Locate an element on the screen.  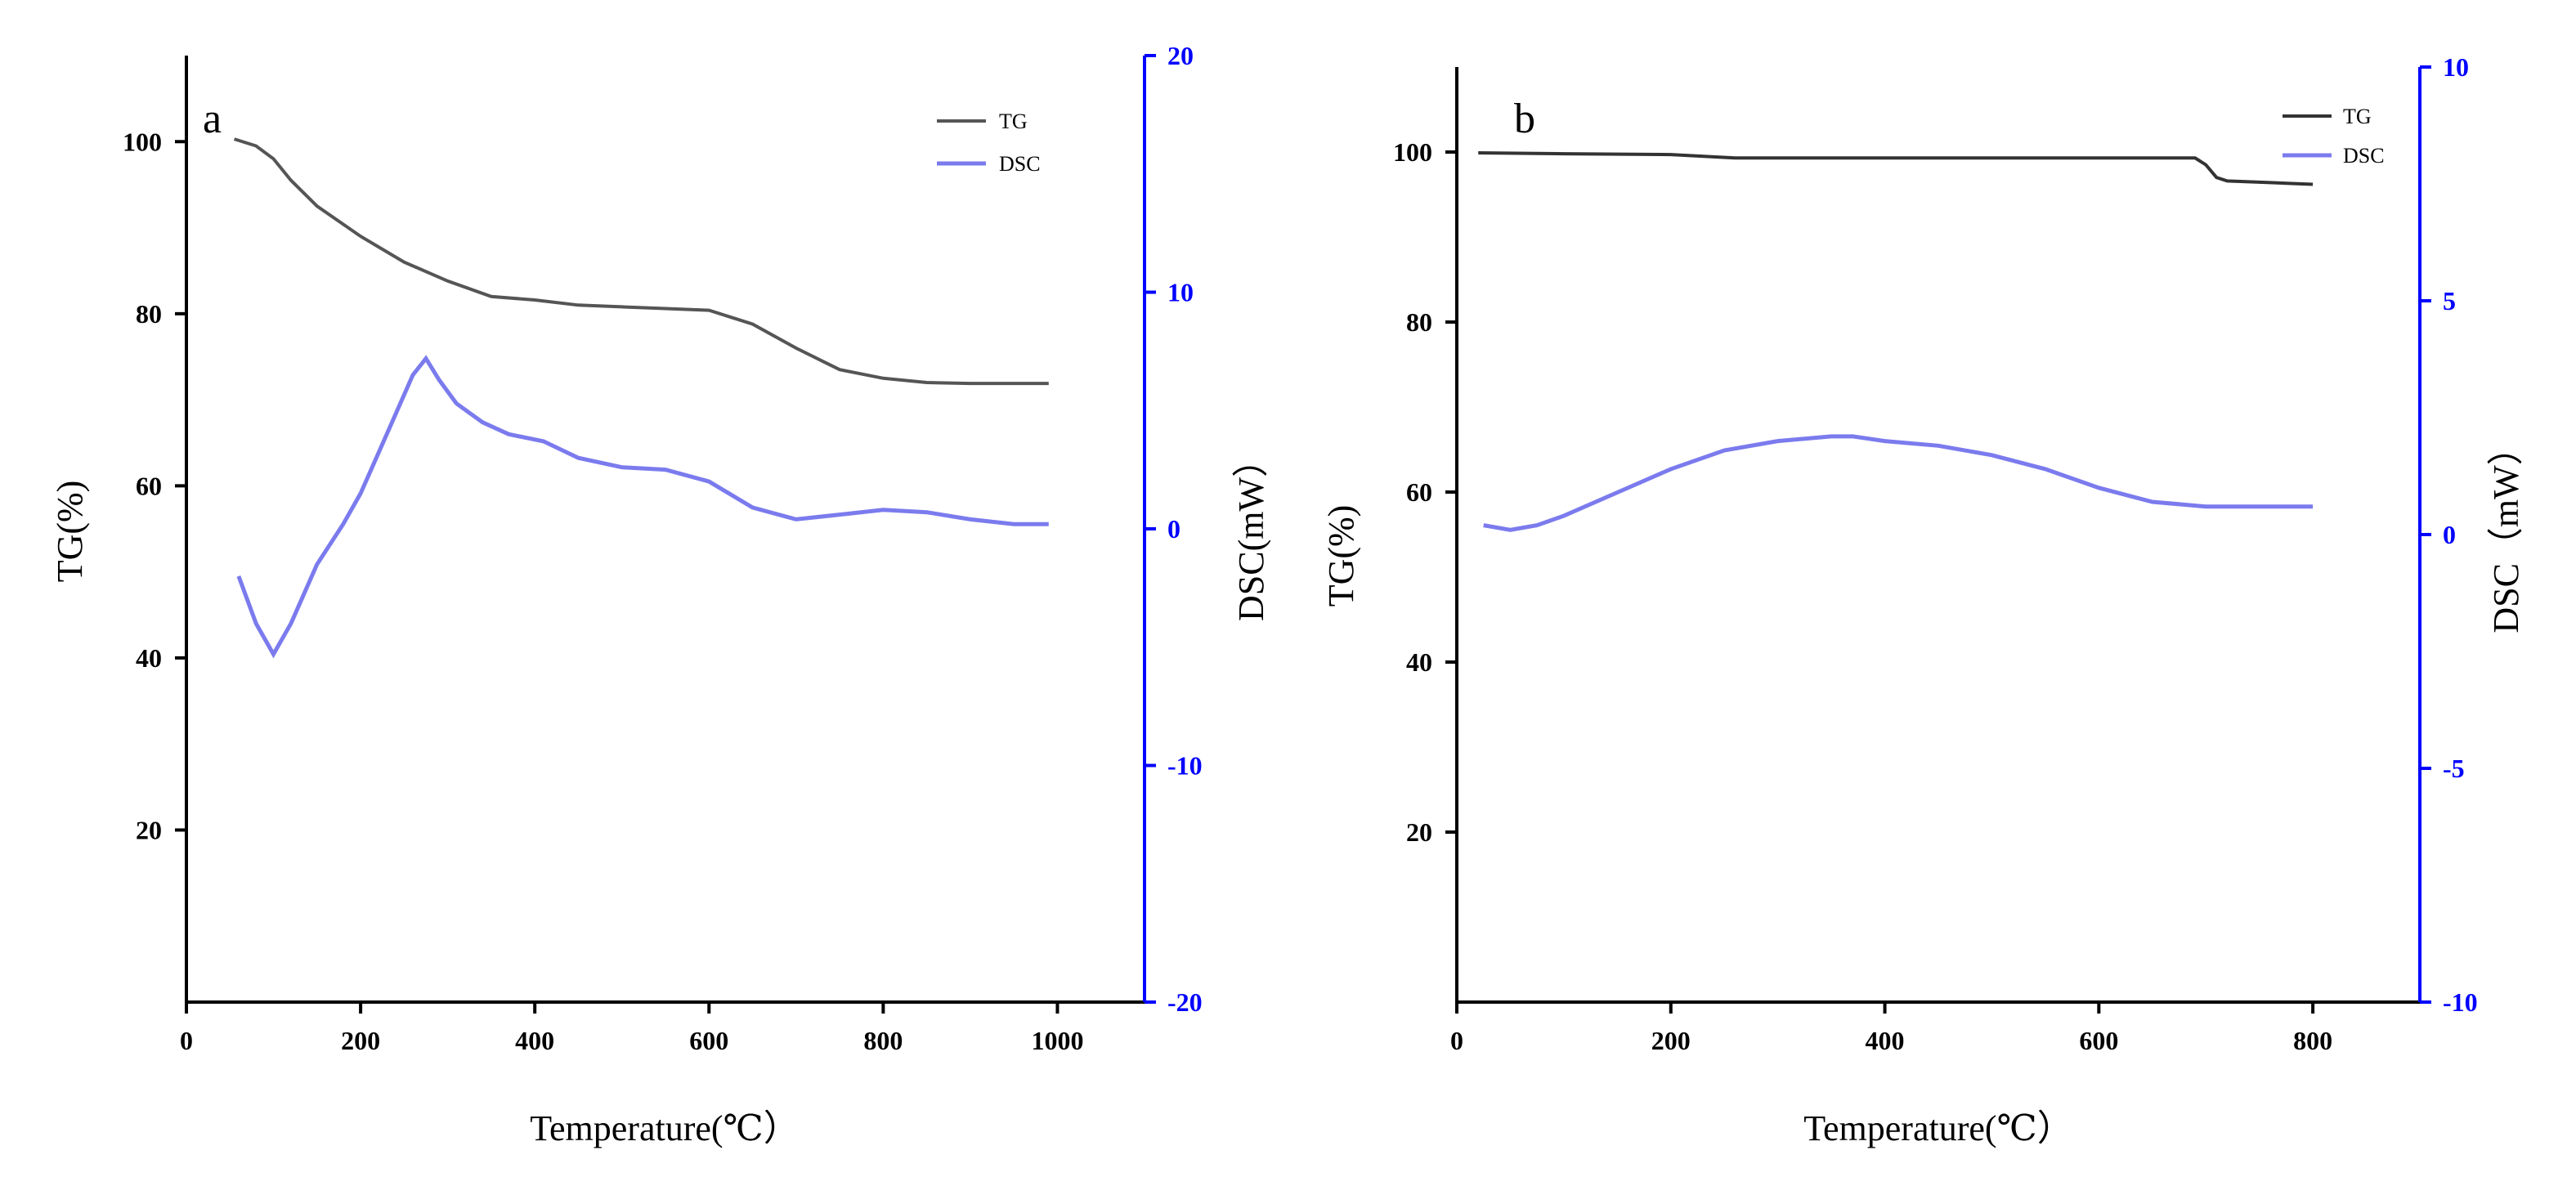
panel-a-series is located at coordinates (641, 398).